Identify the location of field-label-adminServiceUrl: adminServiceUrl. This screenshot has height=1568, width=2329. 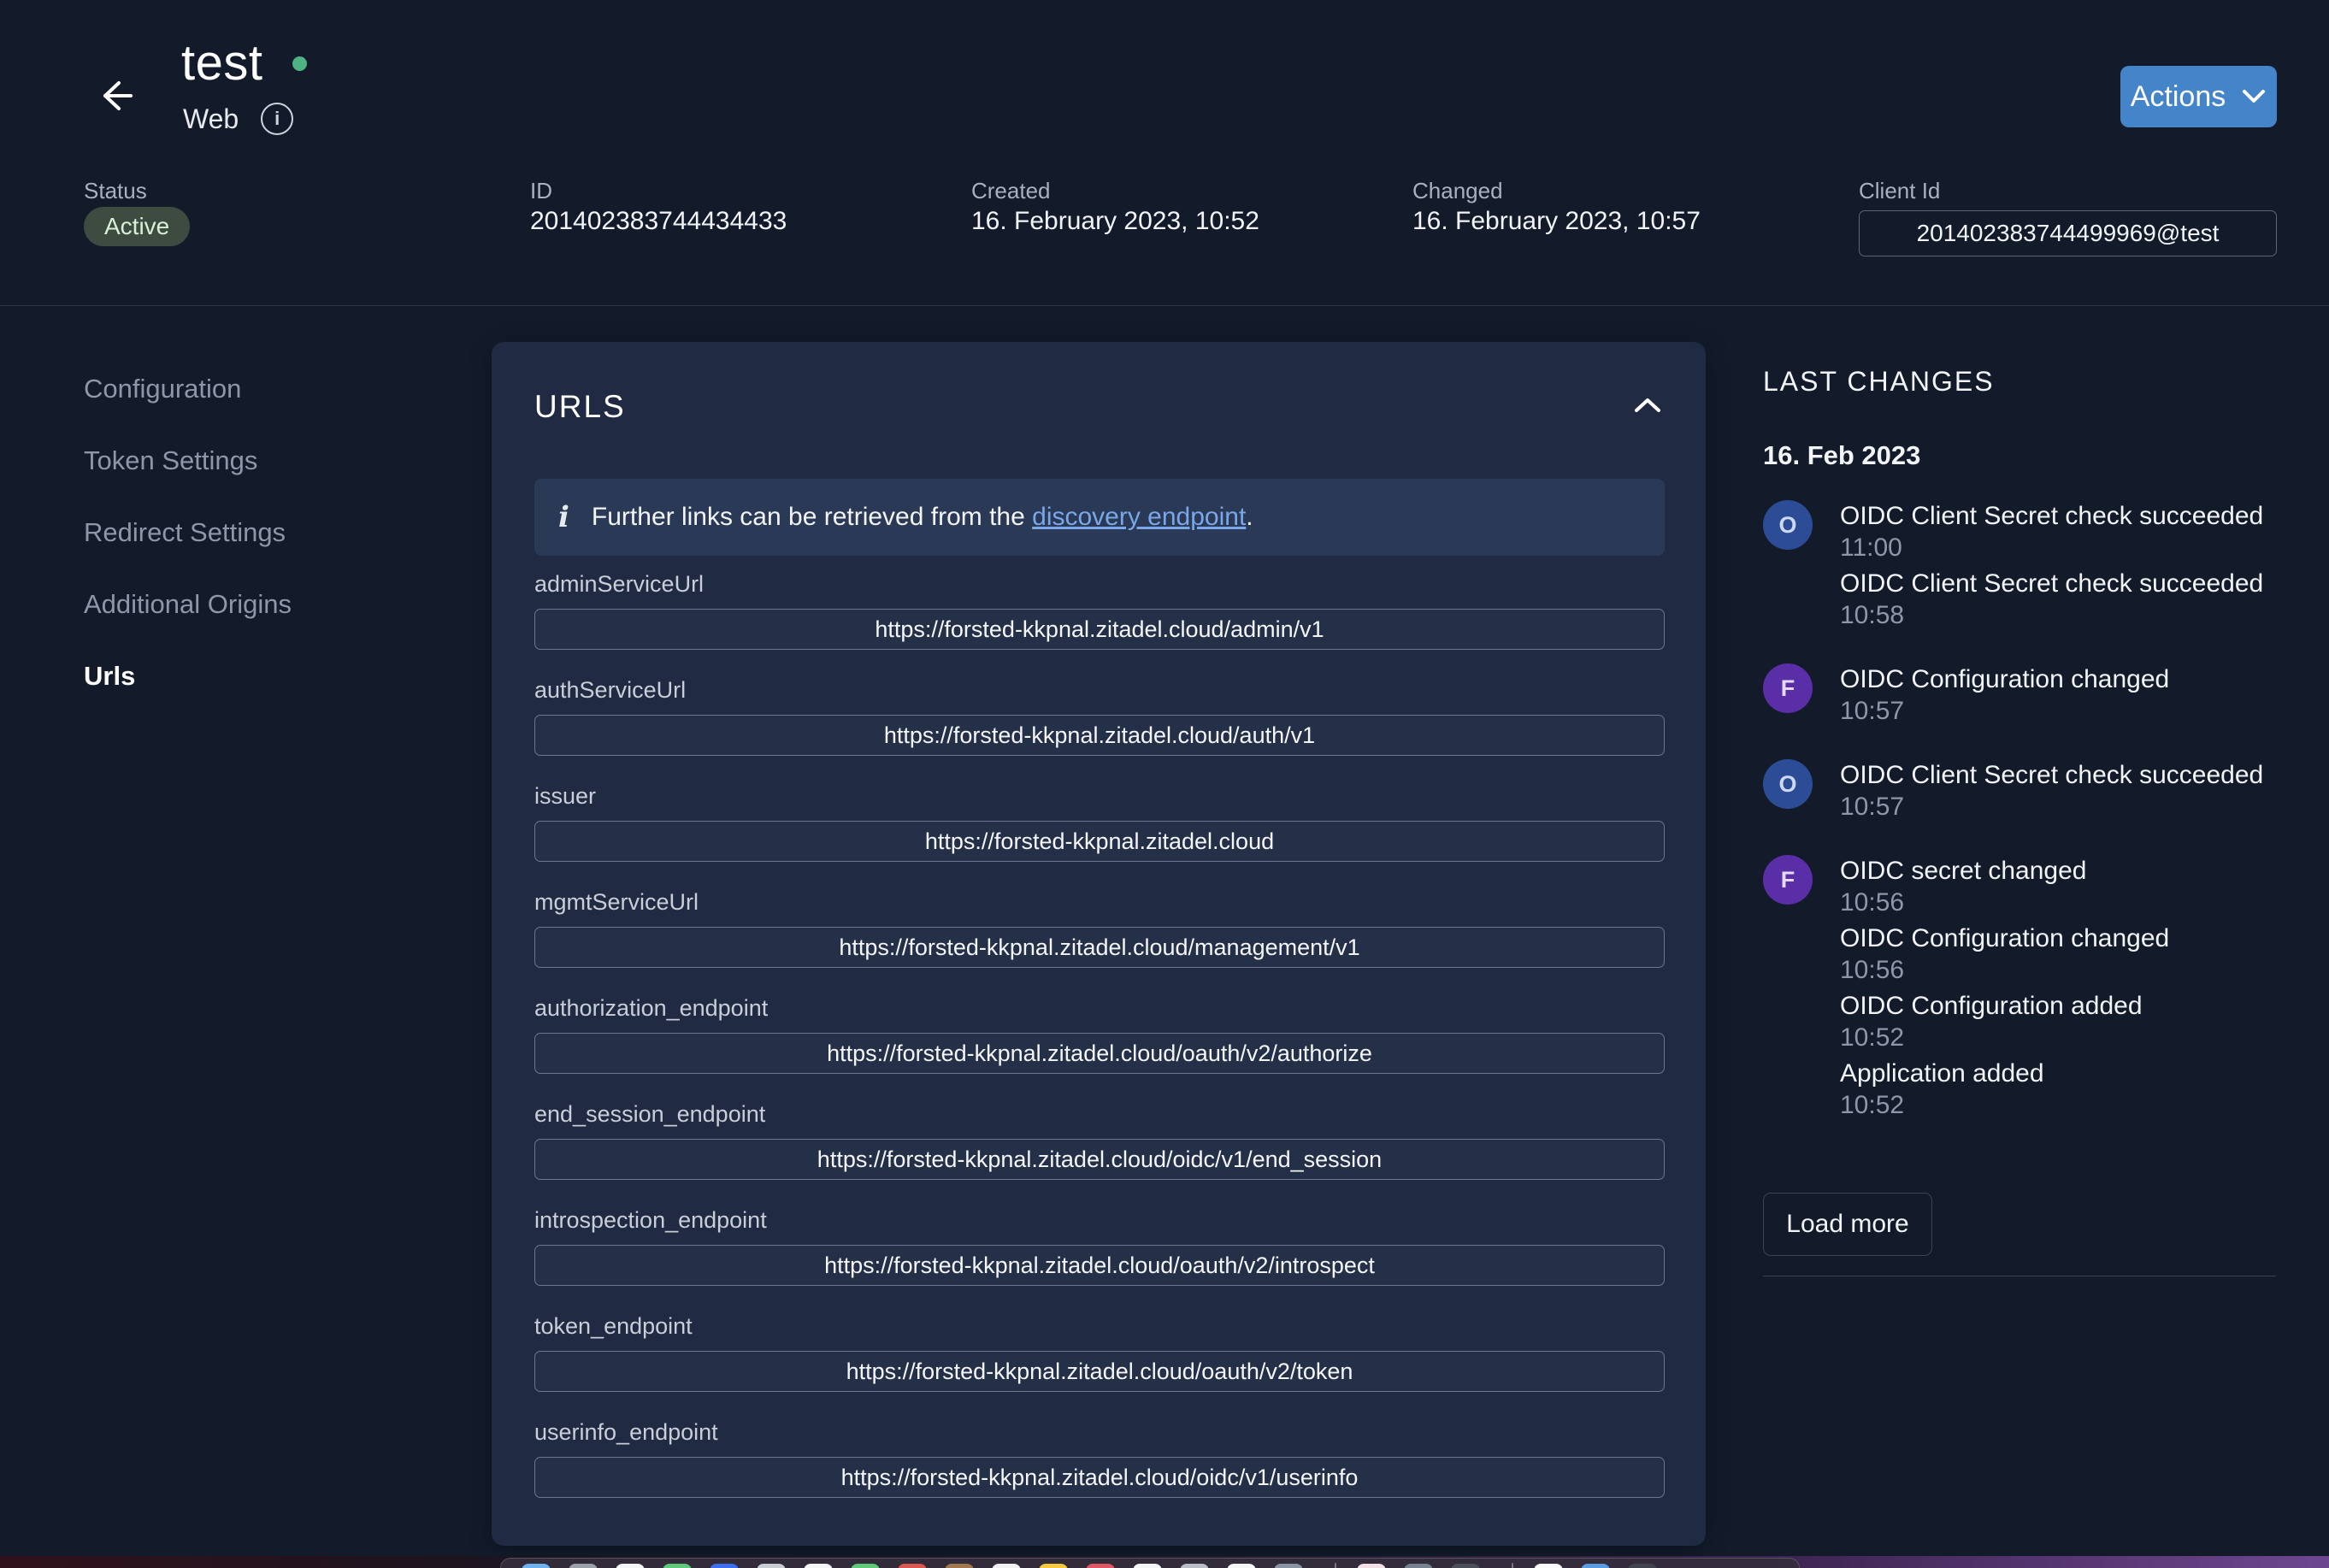
(619, 584).